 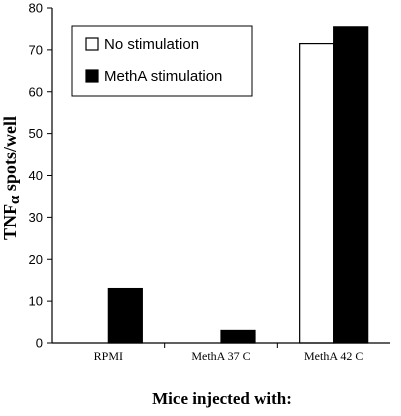 I want to click on legend: No stimulation MethA stimulation, so click(x=162, y=61).